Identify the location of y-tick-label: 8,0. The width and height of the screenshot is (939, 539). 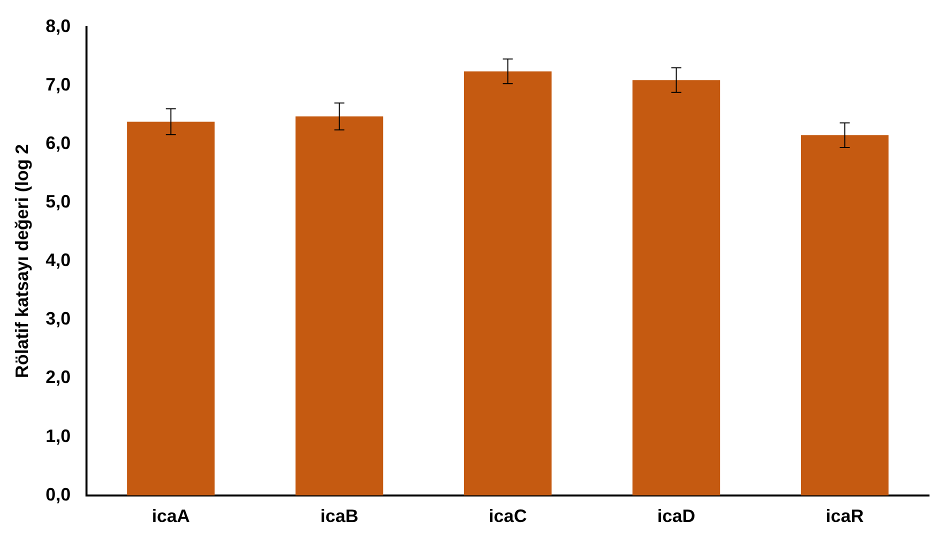
(58, 26).